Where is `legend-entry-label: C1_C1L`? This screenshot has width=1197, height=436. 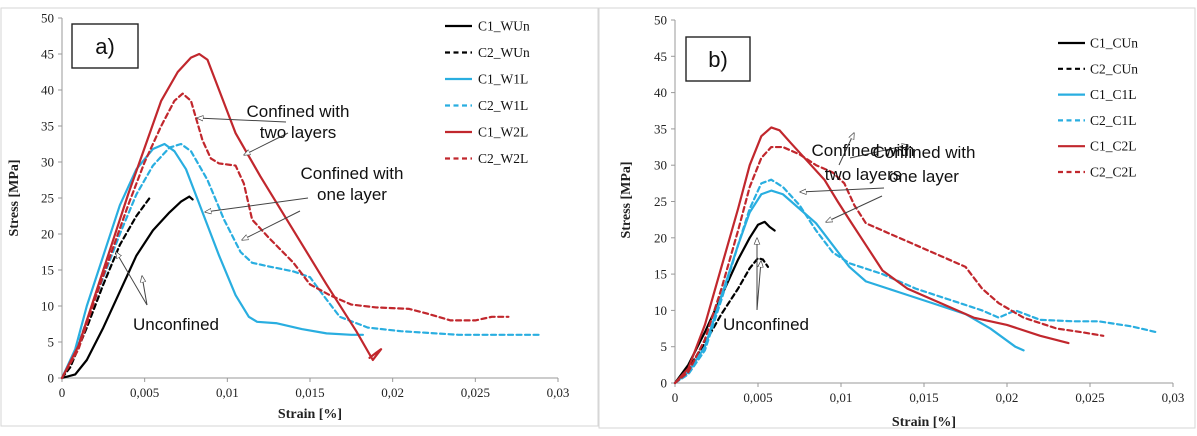 legend-entry-label: C1_C1L is located at coordinates (1113, 94).